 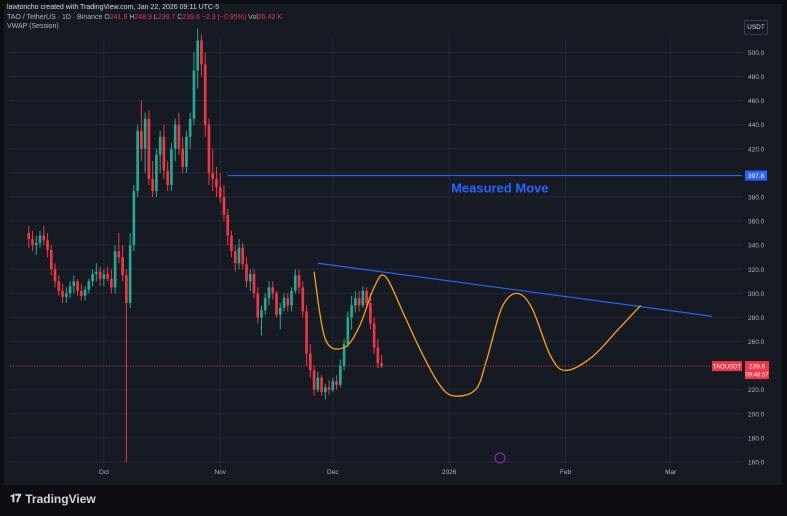 What do you see at coordinates (270, 17) in the screenshot?
I see `vol-value: 26.42 K` at bounding box center [270, 17].